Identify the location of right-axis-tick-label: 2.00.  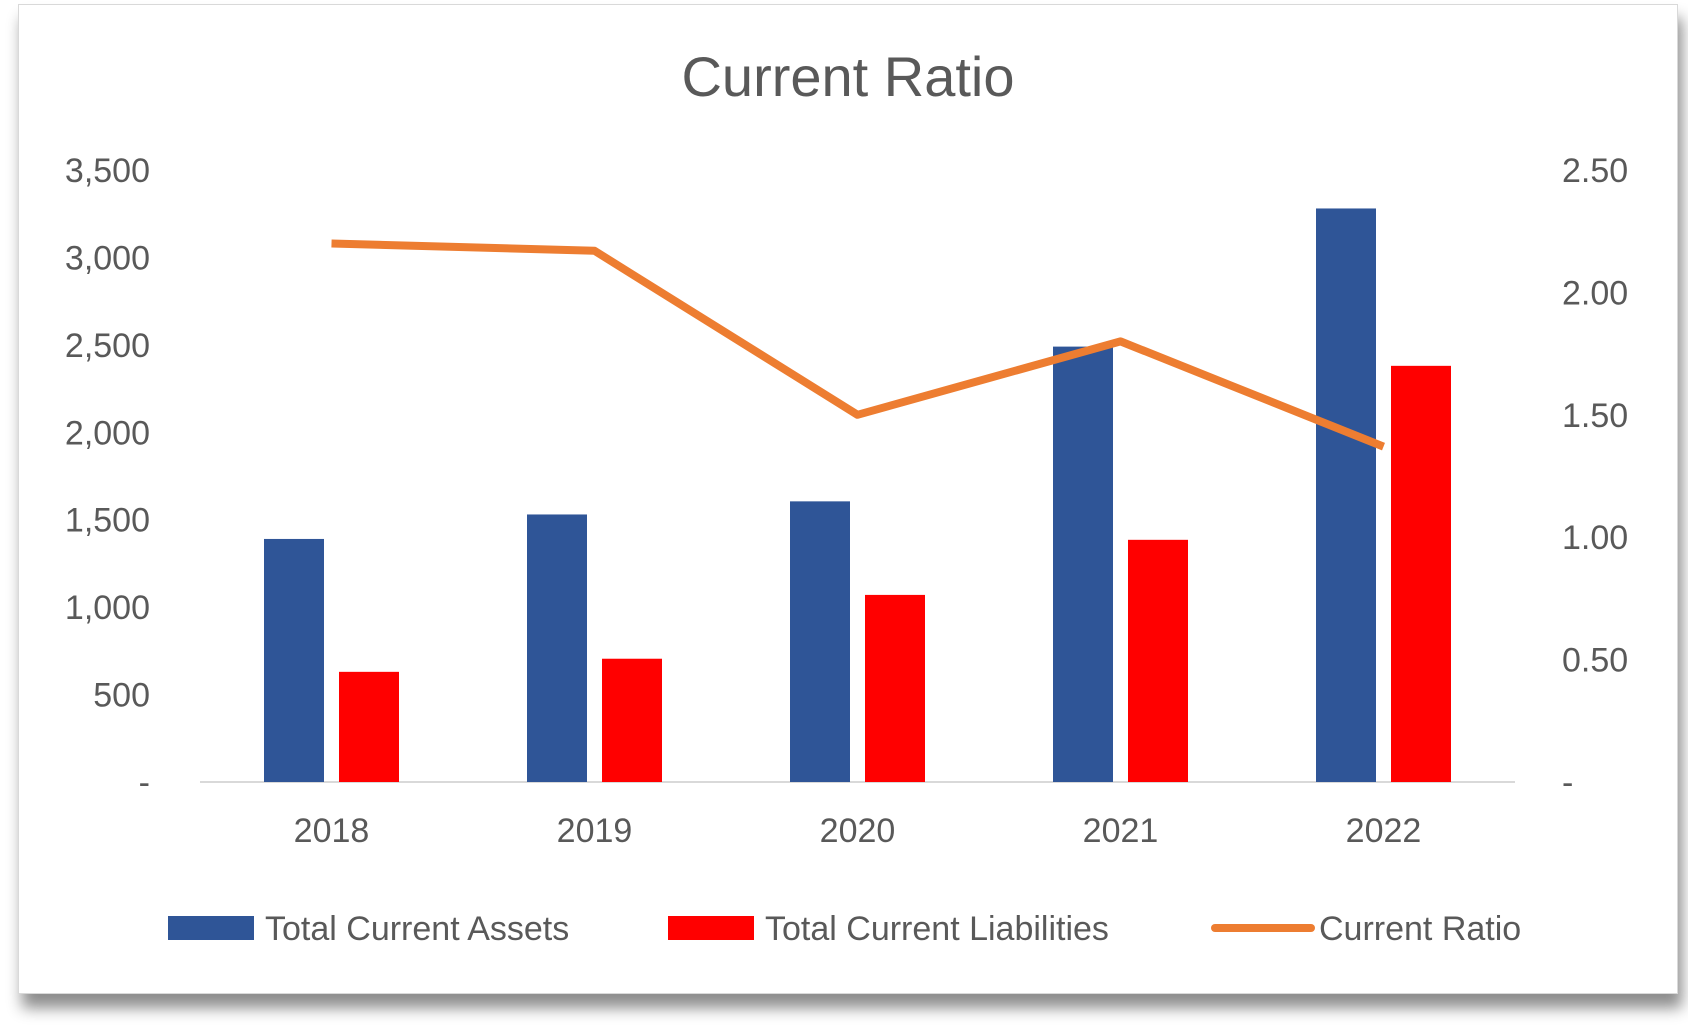
(1595, 293).